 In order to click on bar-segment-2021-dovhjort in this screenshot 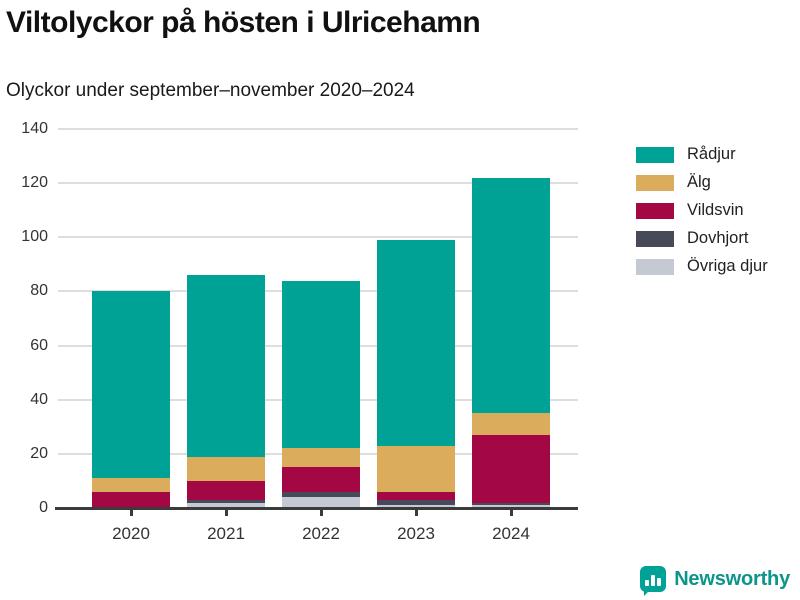, I will do `click(226, 501)`.